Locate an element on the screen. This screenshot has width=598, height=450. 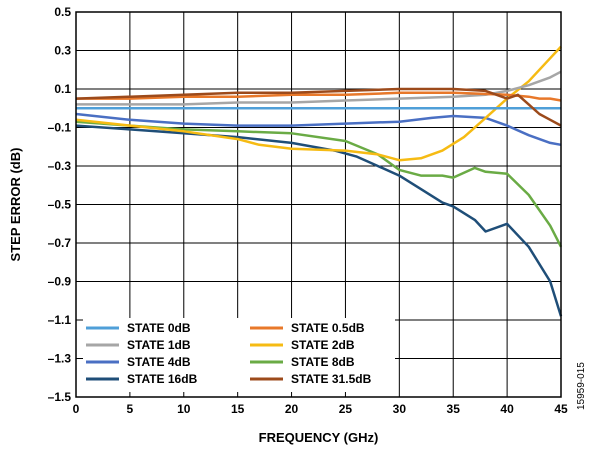
legend-label: STATE 16dB is located at coordinates (162, 379).